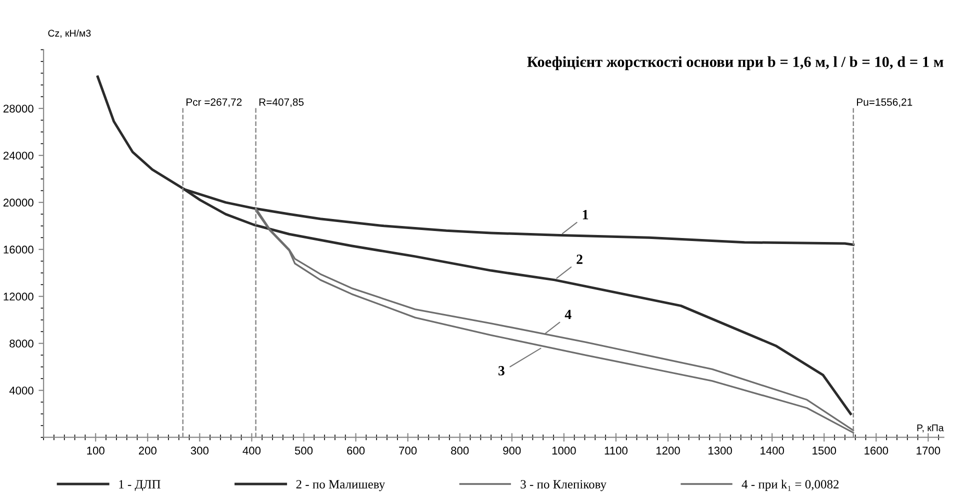  What do you see at coordinates (585, 215) in the screenshot?
I see `annotation: 1` at bounding box center [585, 215].